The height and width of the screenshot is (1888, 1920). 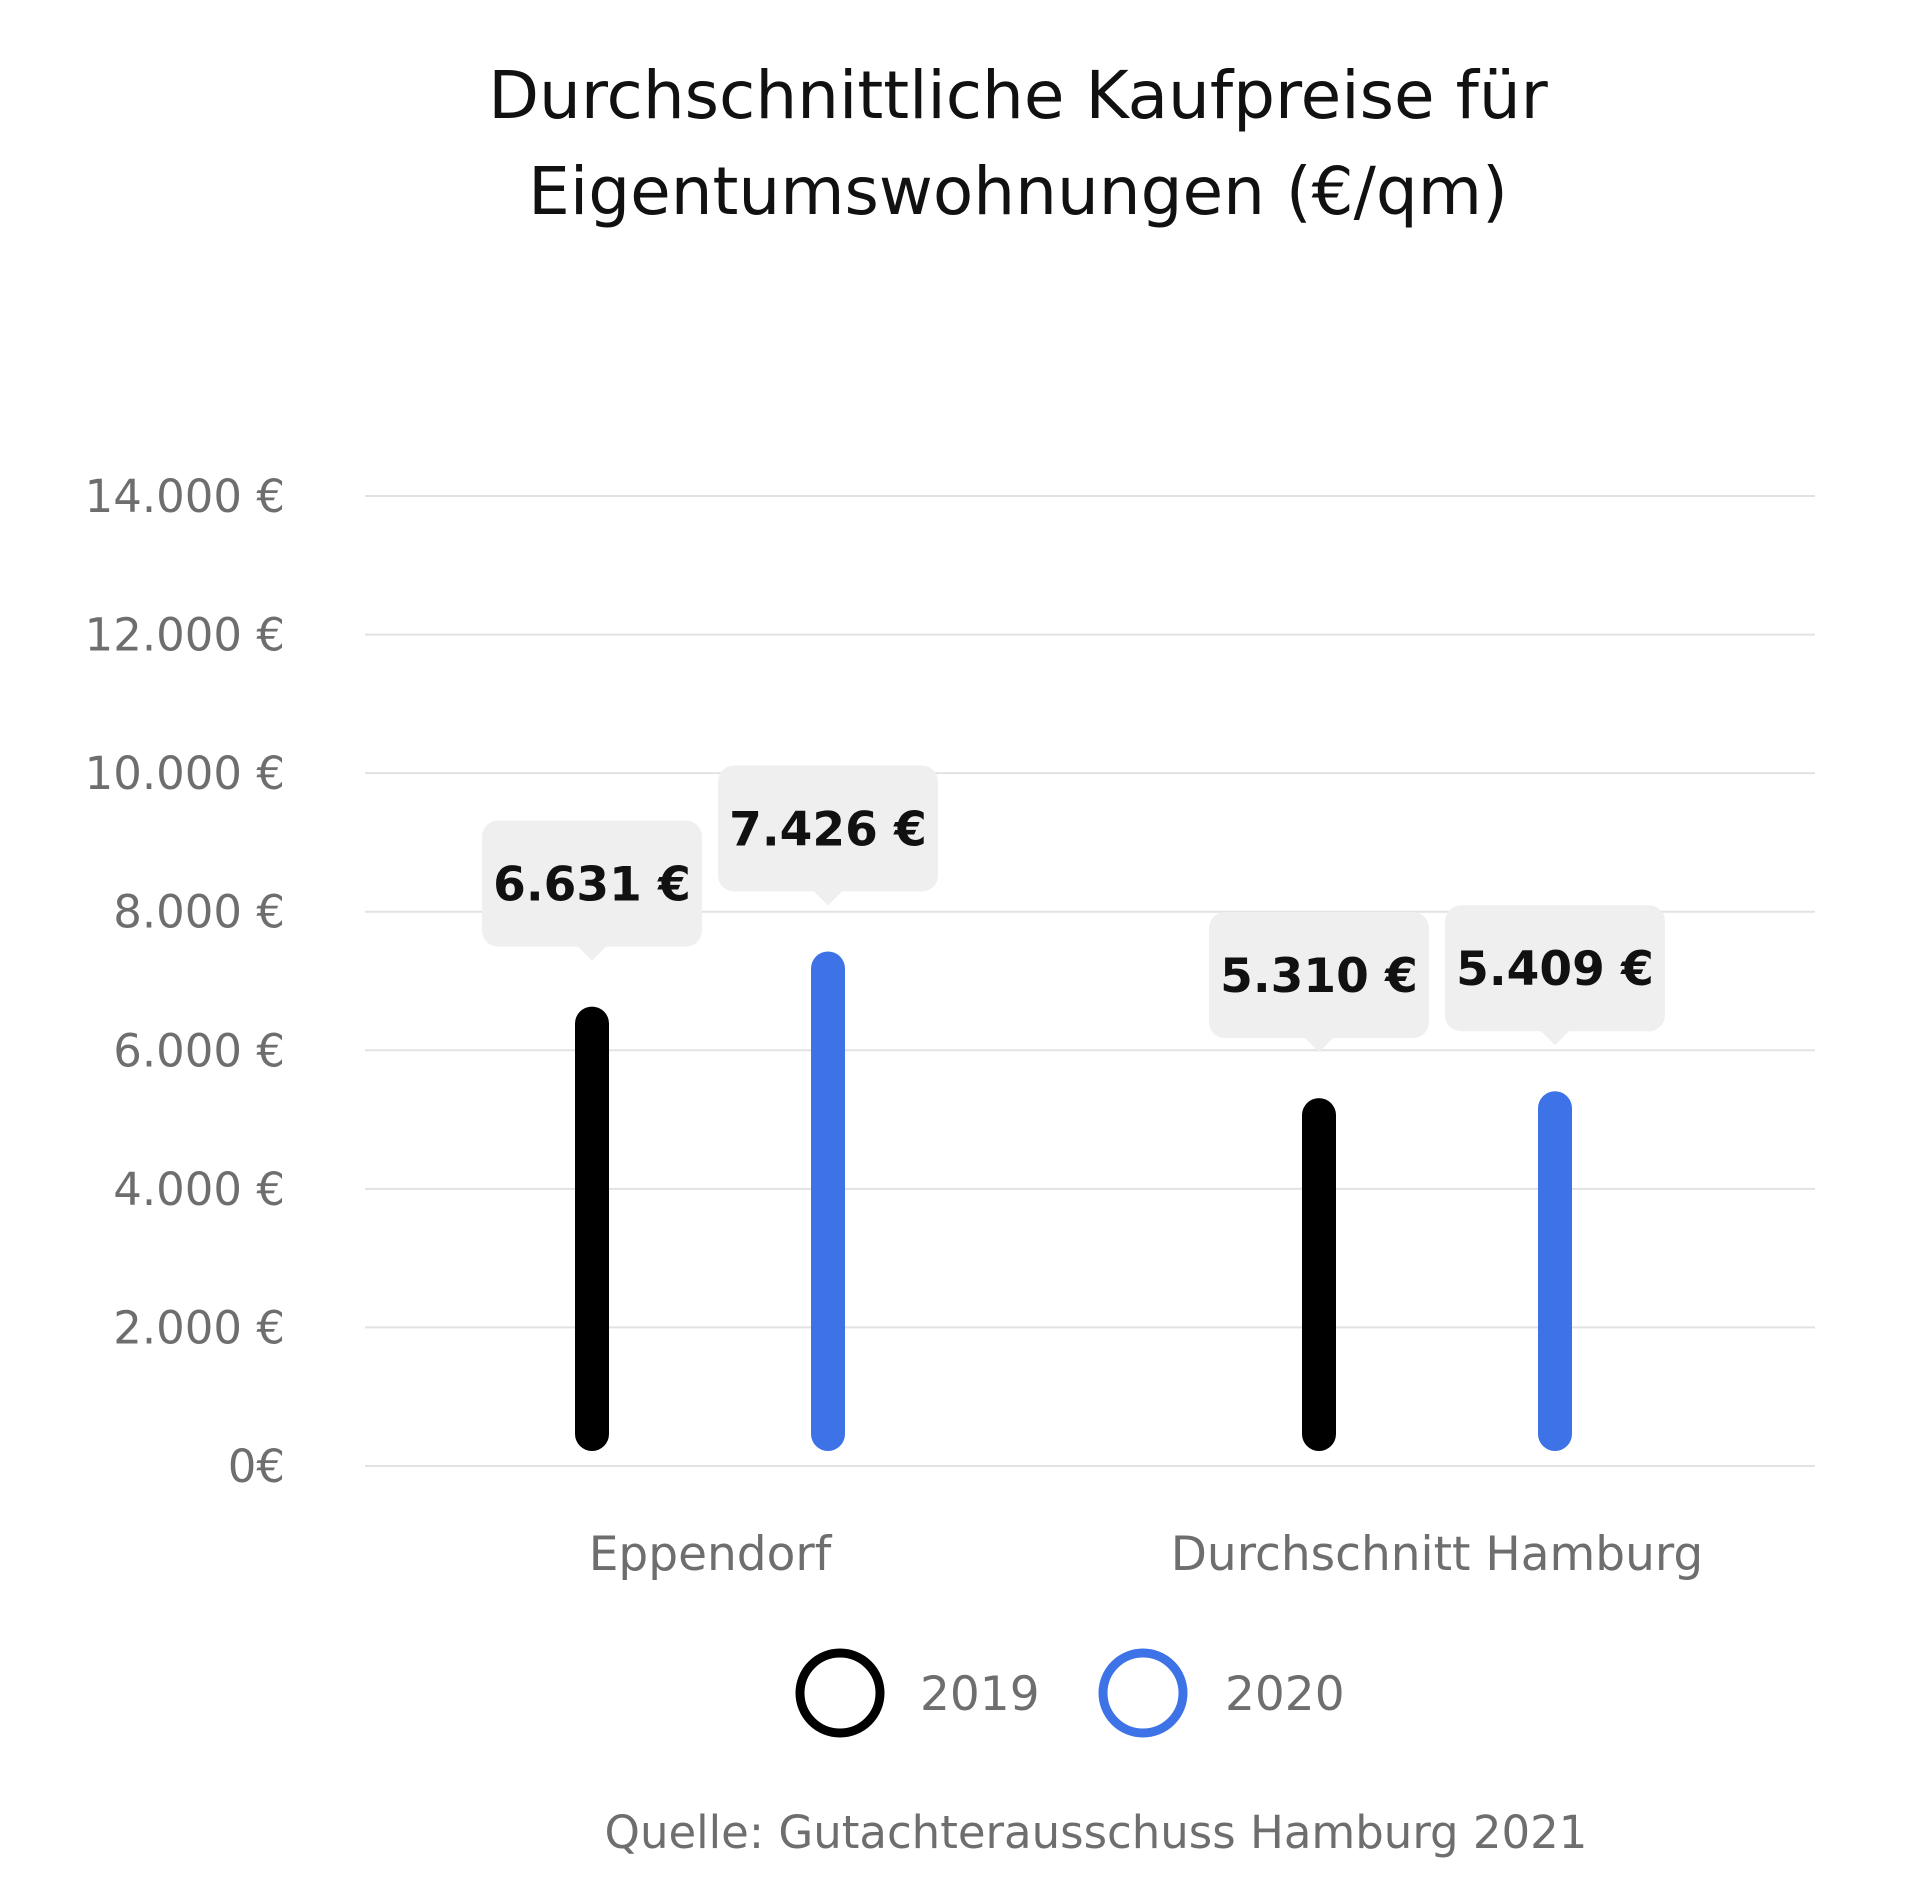 I want to click on legend-label: 2020, so click(x=1285, y=1694).